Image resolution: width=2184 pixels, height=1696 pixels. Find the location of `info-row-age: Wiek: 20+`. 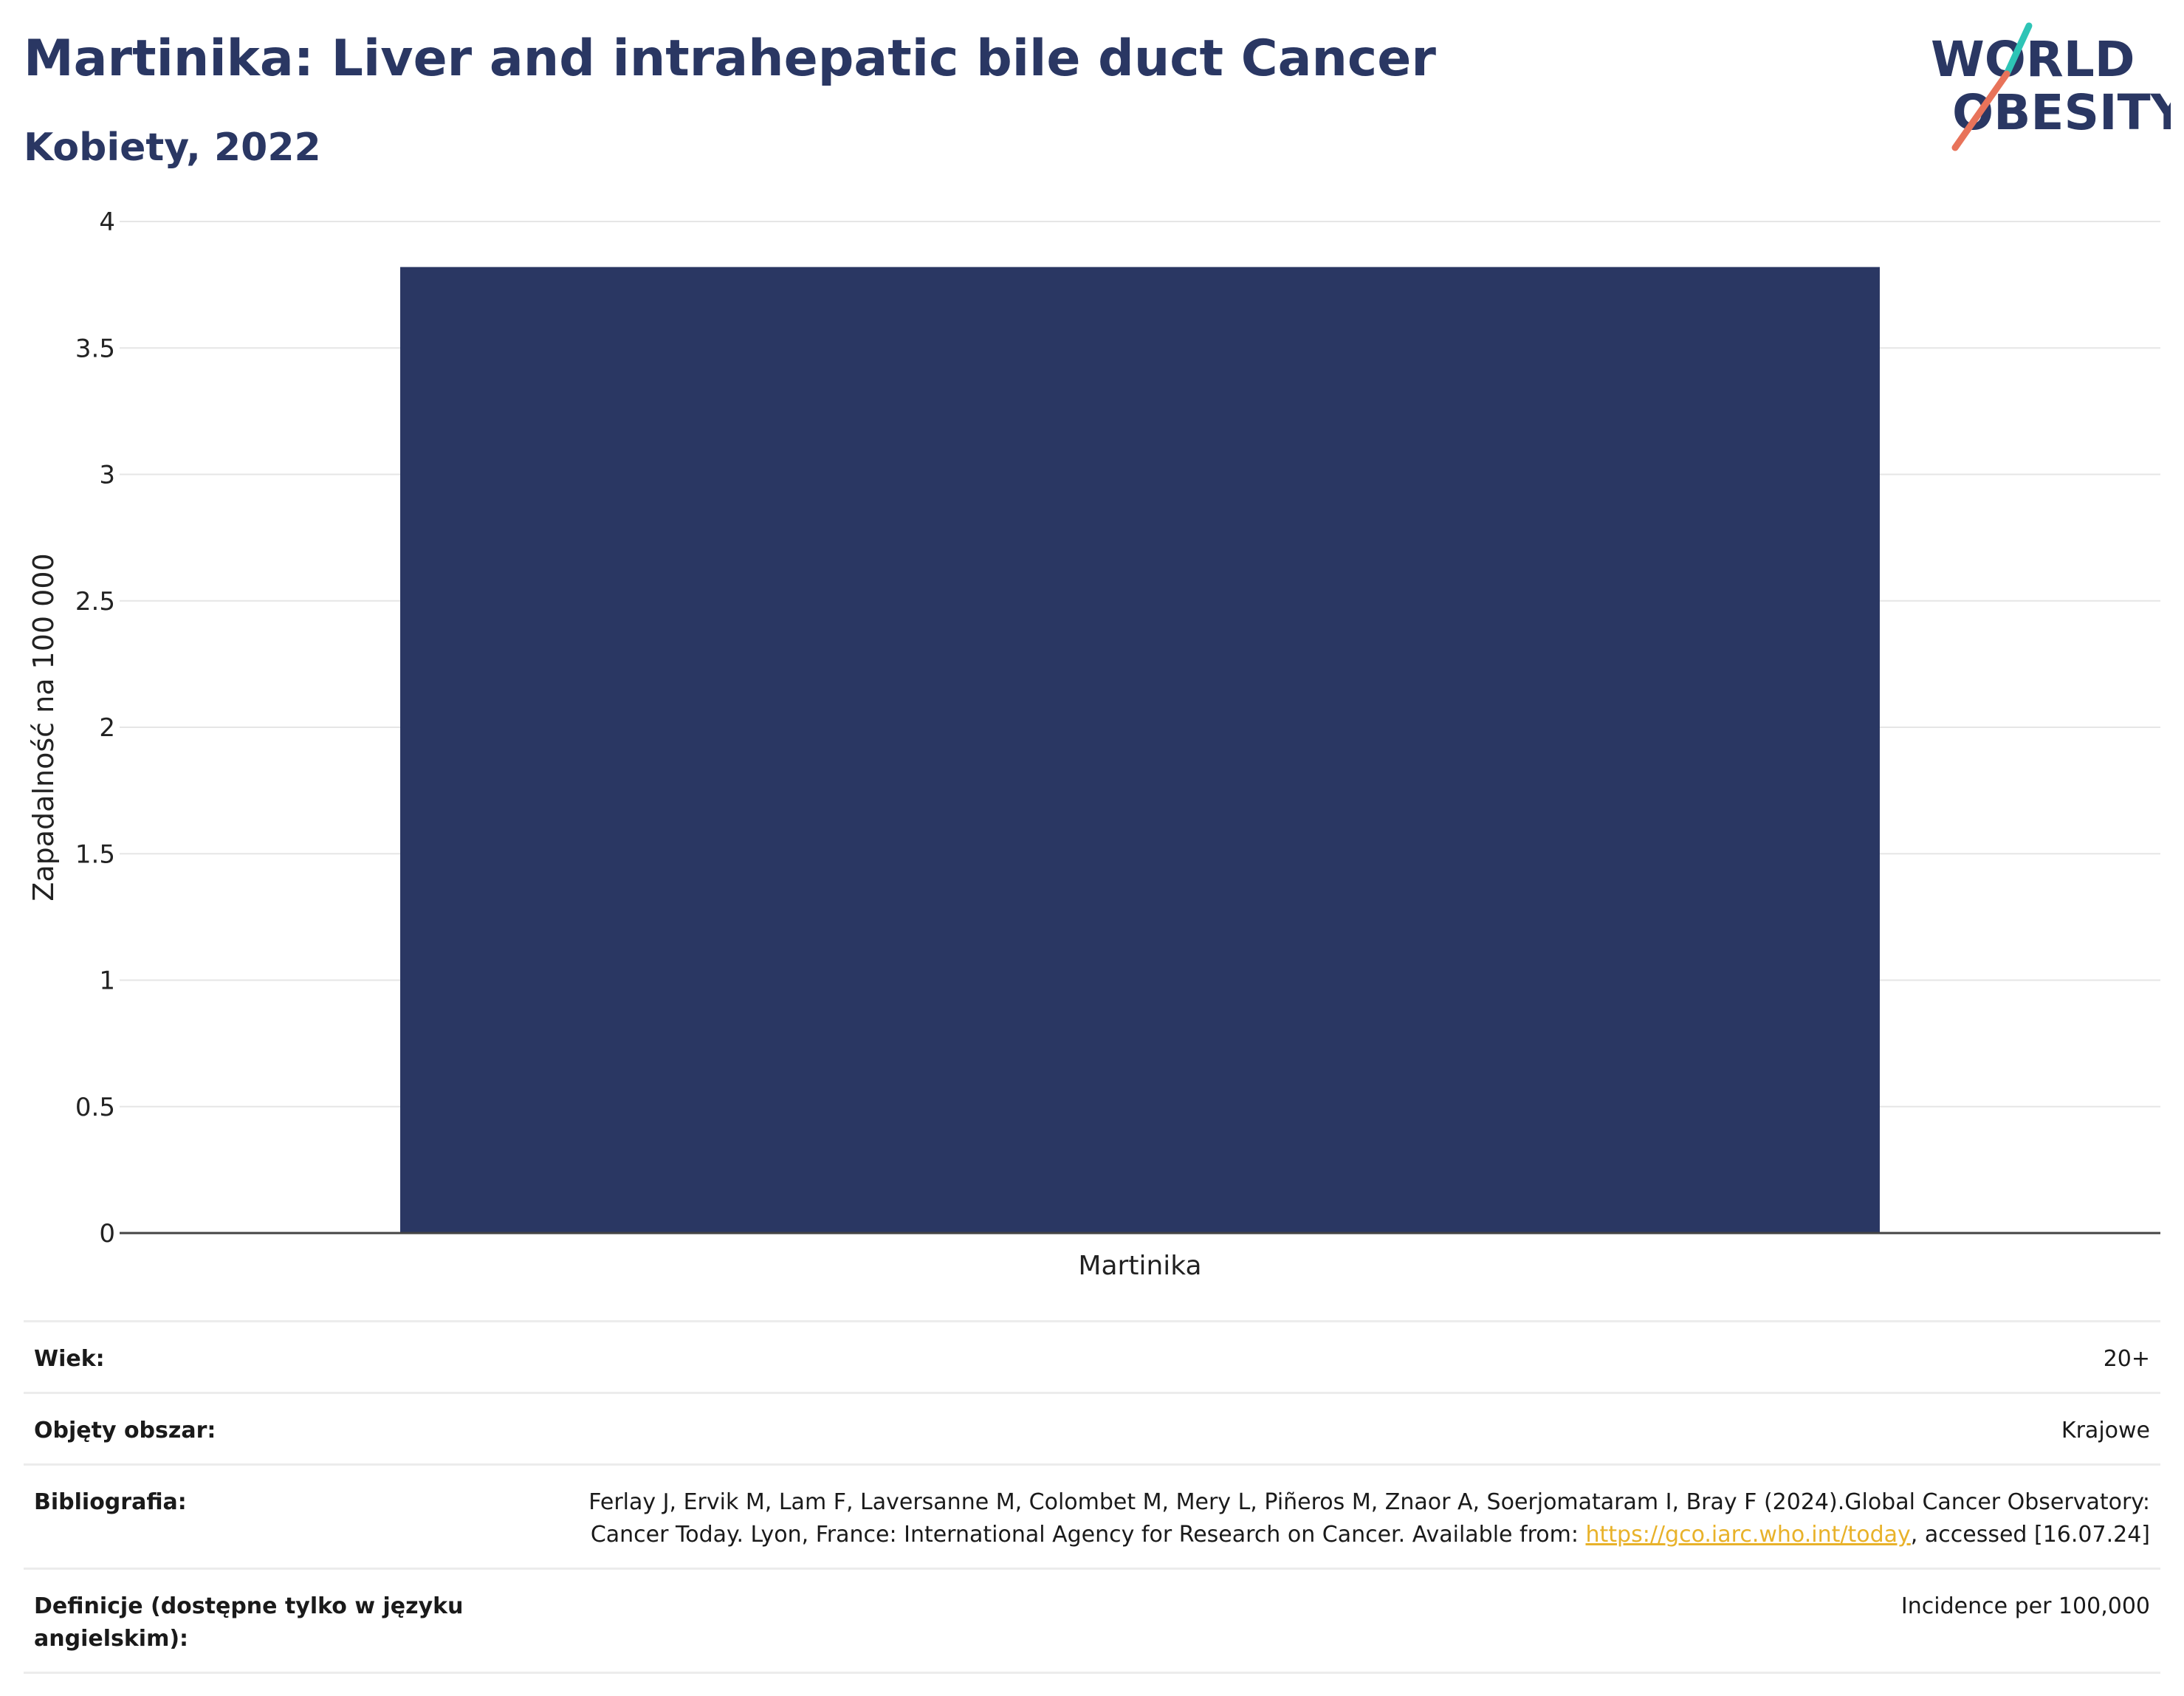

info-row-age: Wiek: 20+ is located at coordinates (1092, 1356).